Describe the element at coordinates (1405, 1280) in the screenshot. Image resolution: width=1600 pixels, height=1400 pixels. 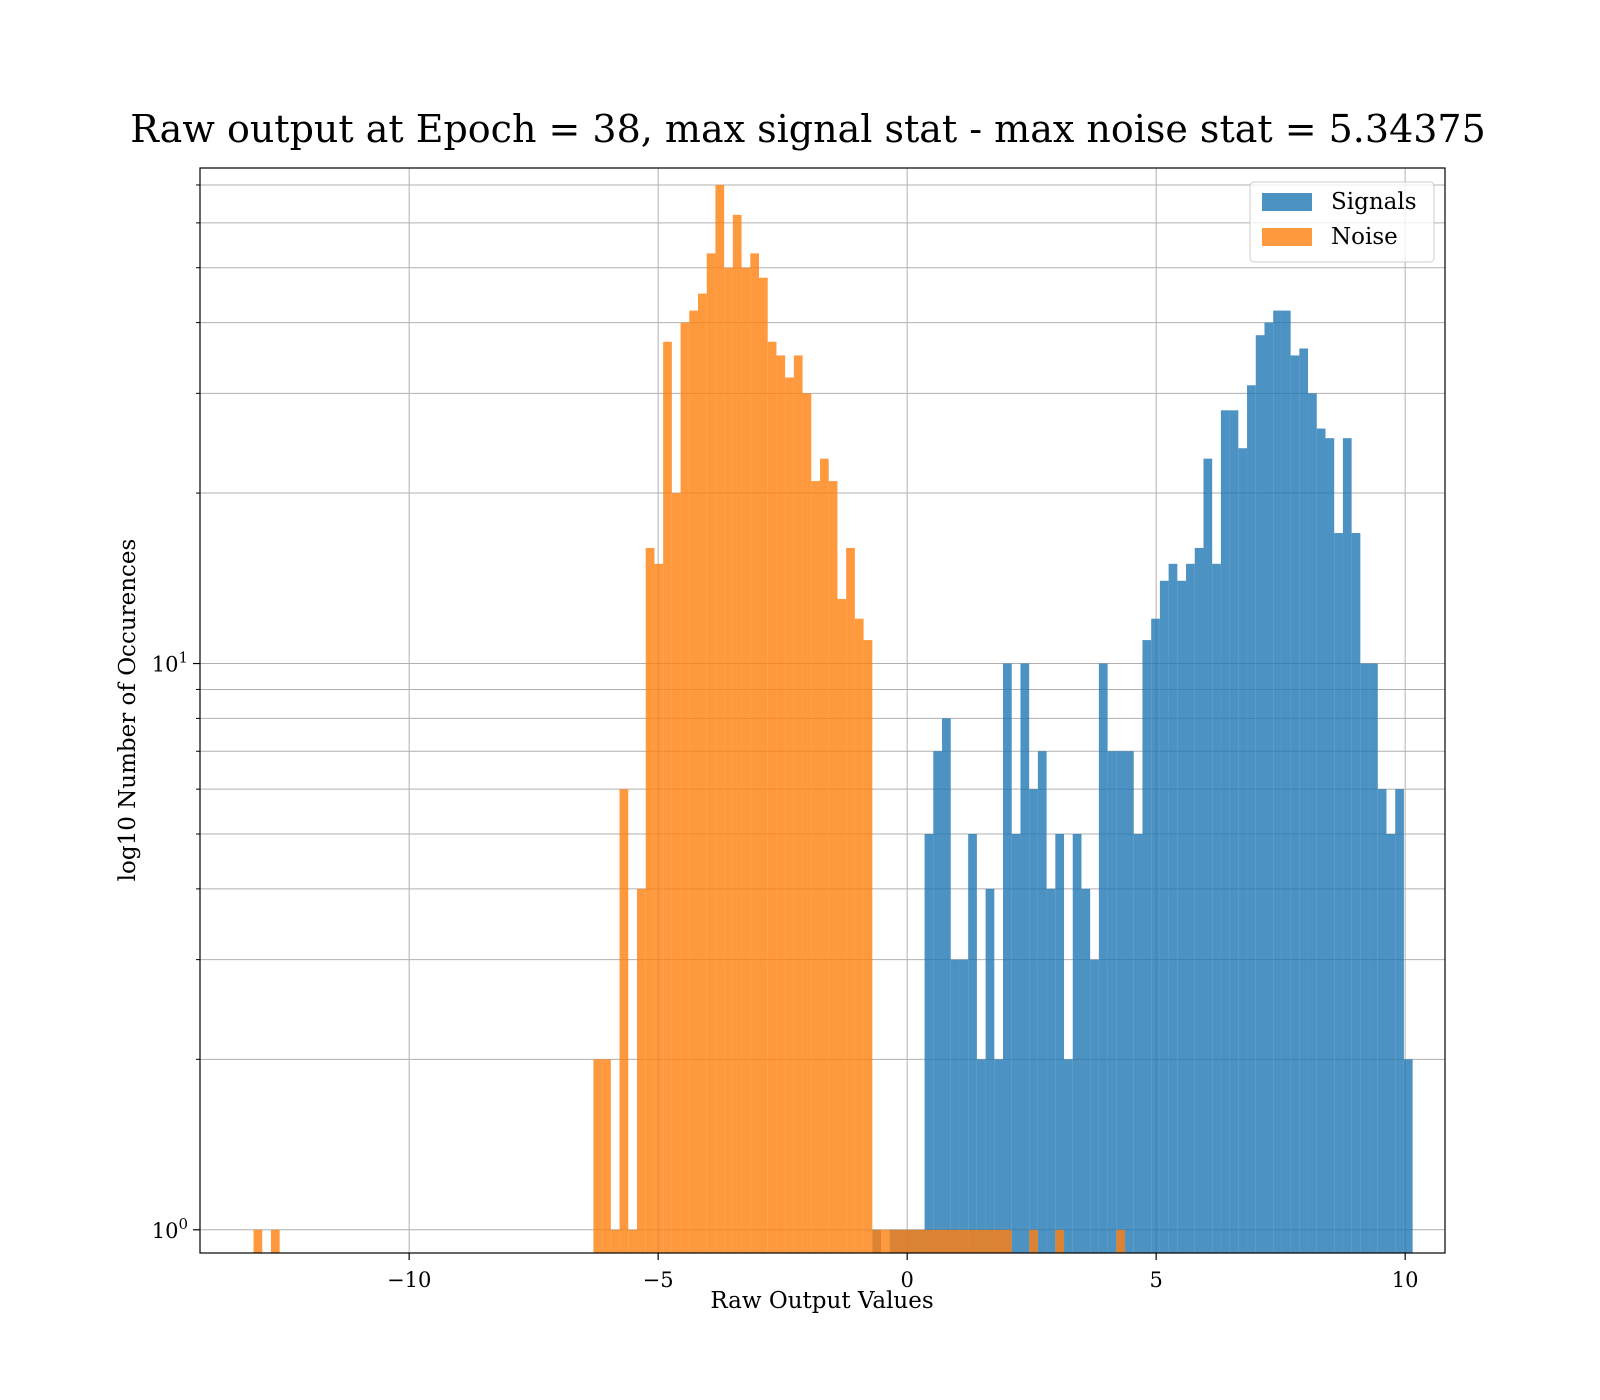
I see `x-tick-label: 10` at that location.